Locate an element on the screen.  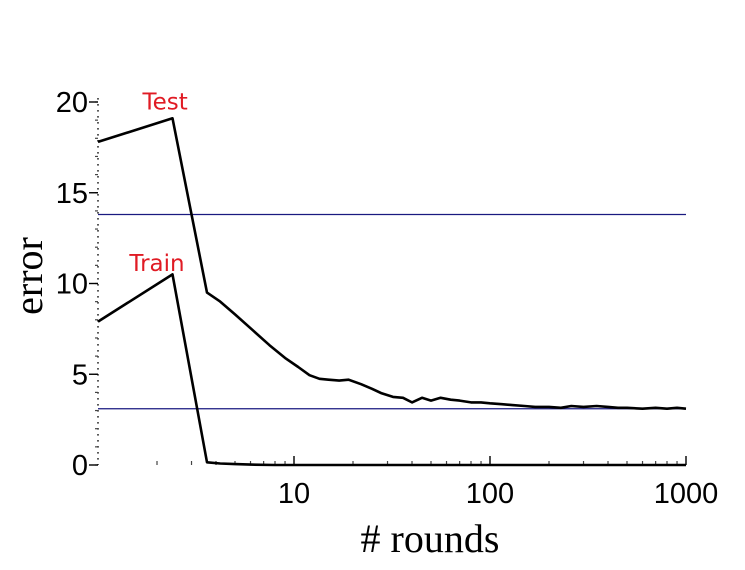
y-tick-label: 0 is located at coordinates (80, 466).